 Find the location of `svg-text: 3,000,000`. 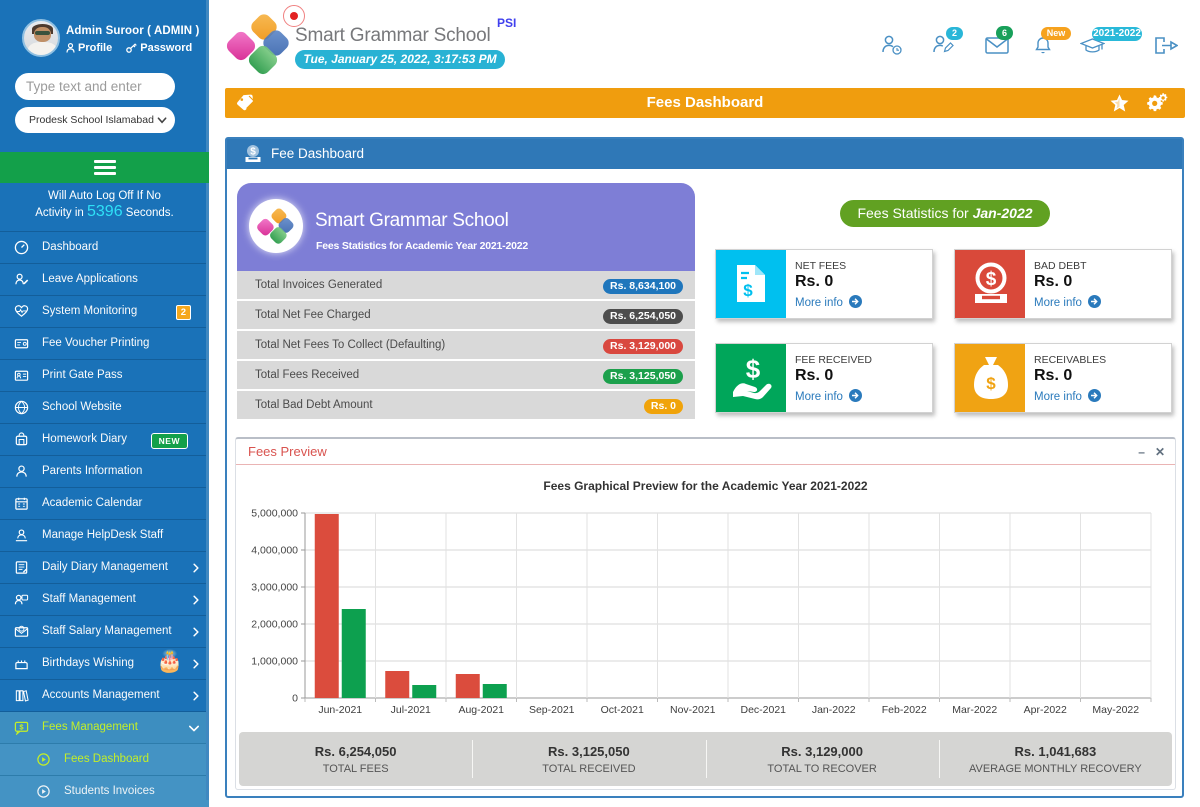

svg-text: 3,000,000 is located at coordinates (274, 588).